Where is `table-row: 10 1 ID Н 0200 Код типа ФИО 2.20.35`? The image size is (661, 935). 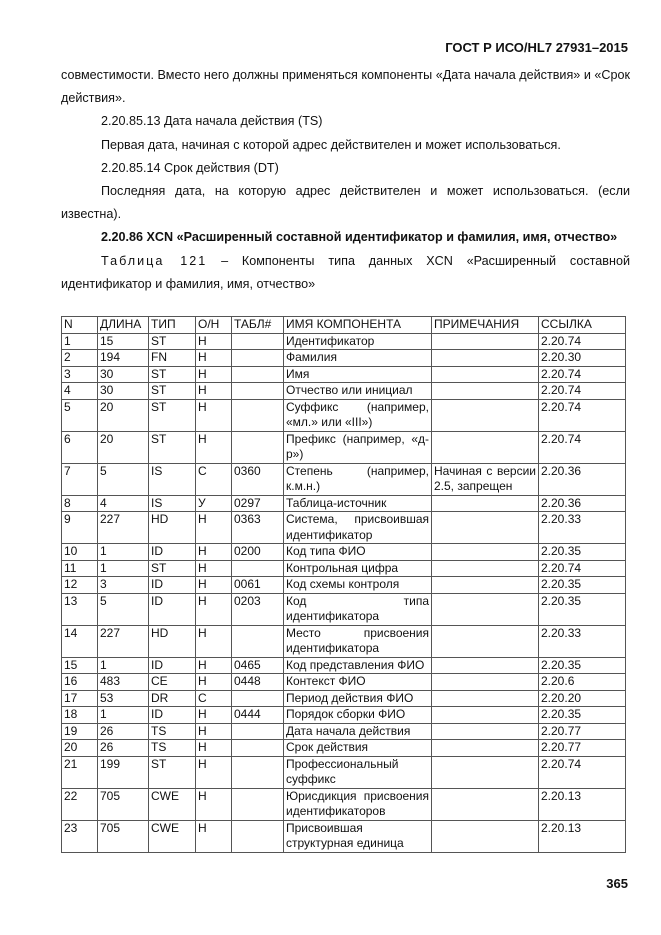 table-row: 10 1 ID Н 0200 Код типа ФИО 2.20.35 is located at coordinates (343, 552).